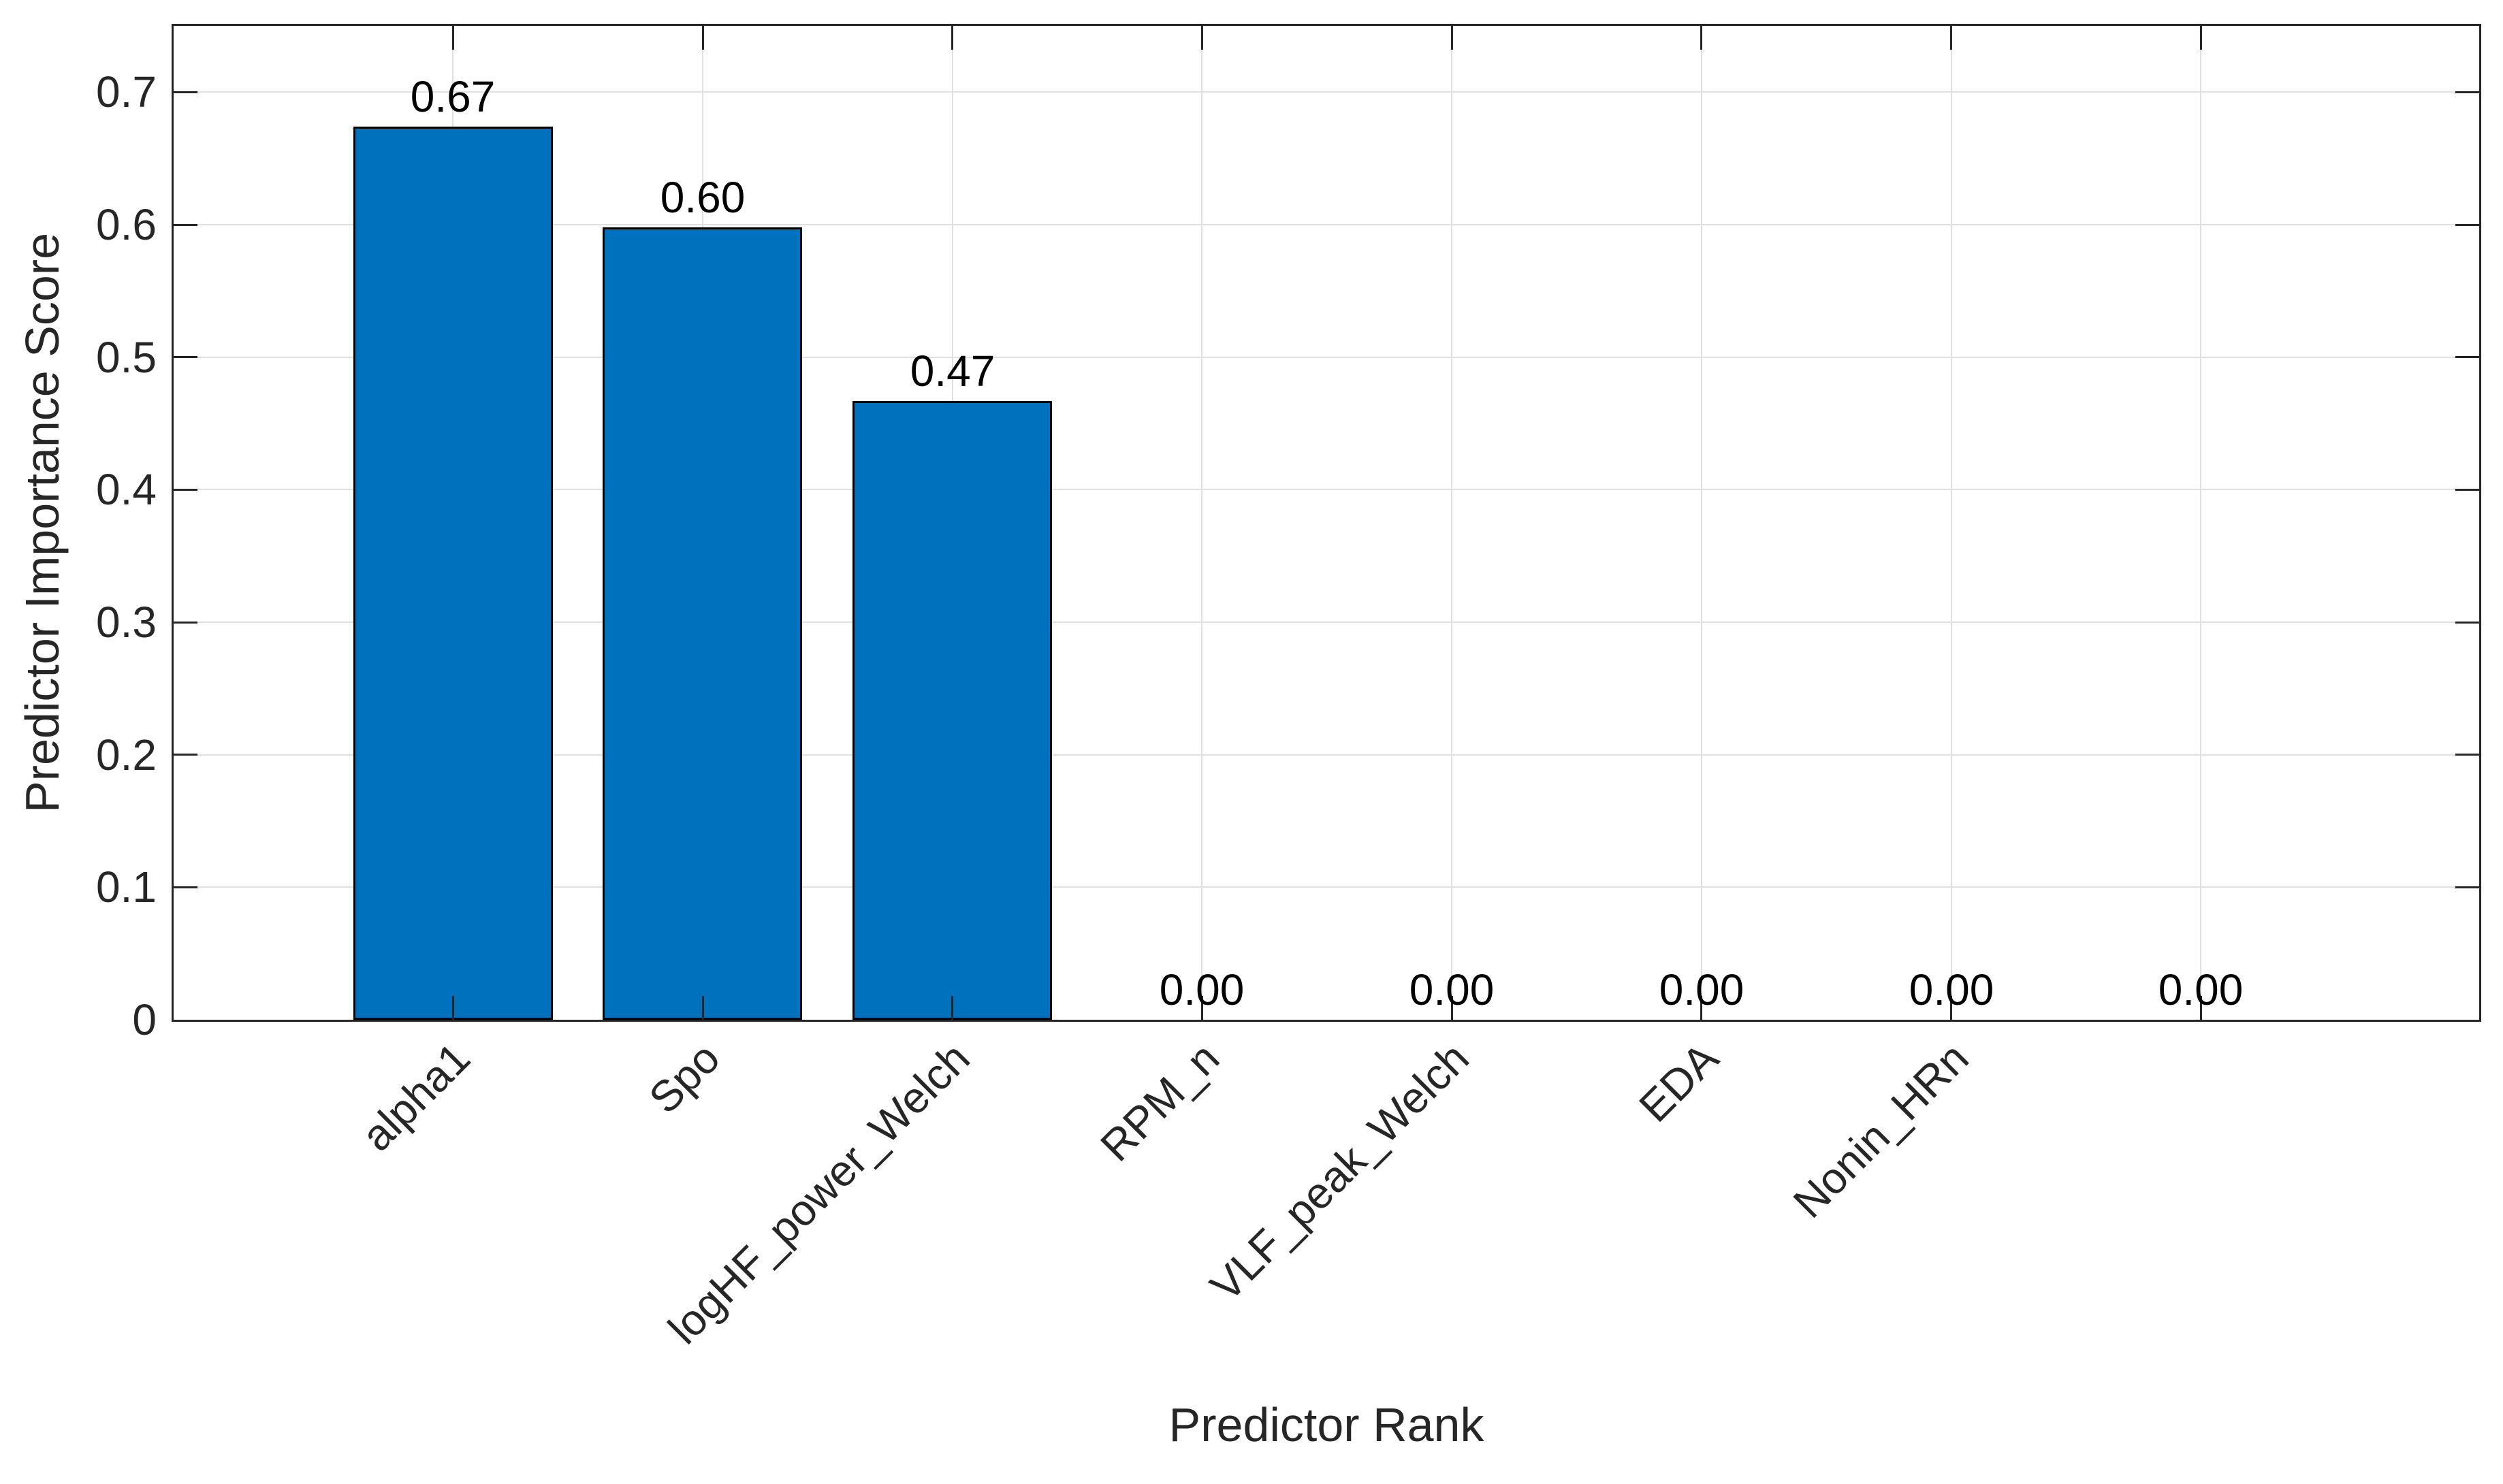  Describe the element at coordinates (703, 197) in the screenshot. I see `value-label: 0.60` at that location.